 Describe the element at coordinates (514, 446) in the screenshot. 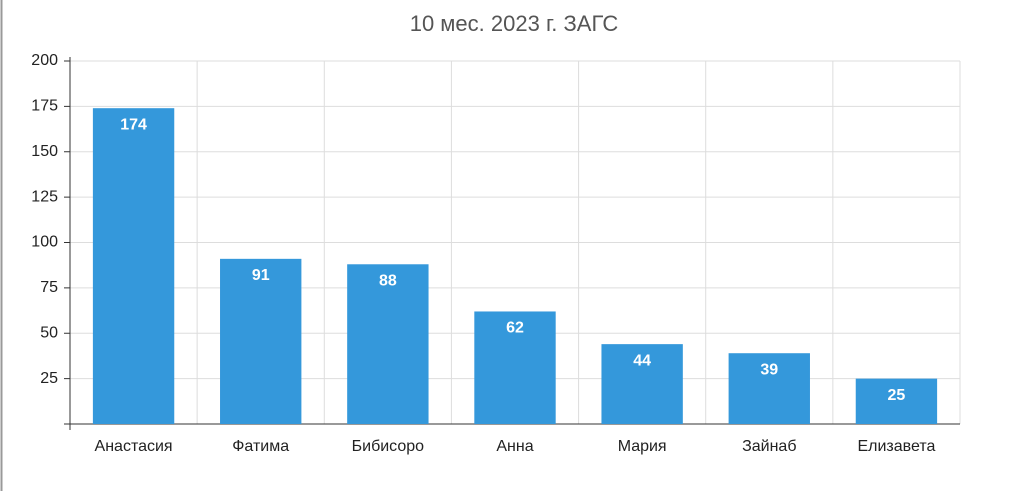

I see `x-tick-label: Анна` at that location.